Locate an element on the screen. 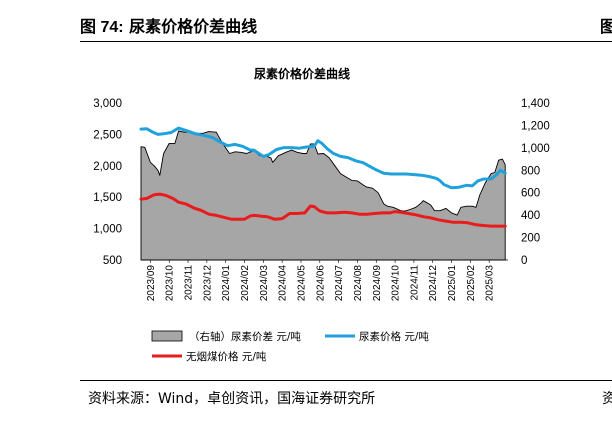  left-axis-tick-label: 1,500 is located at coordinates (107, 198).